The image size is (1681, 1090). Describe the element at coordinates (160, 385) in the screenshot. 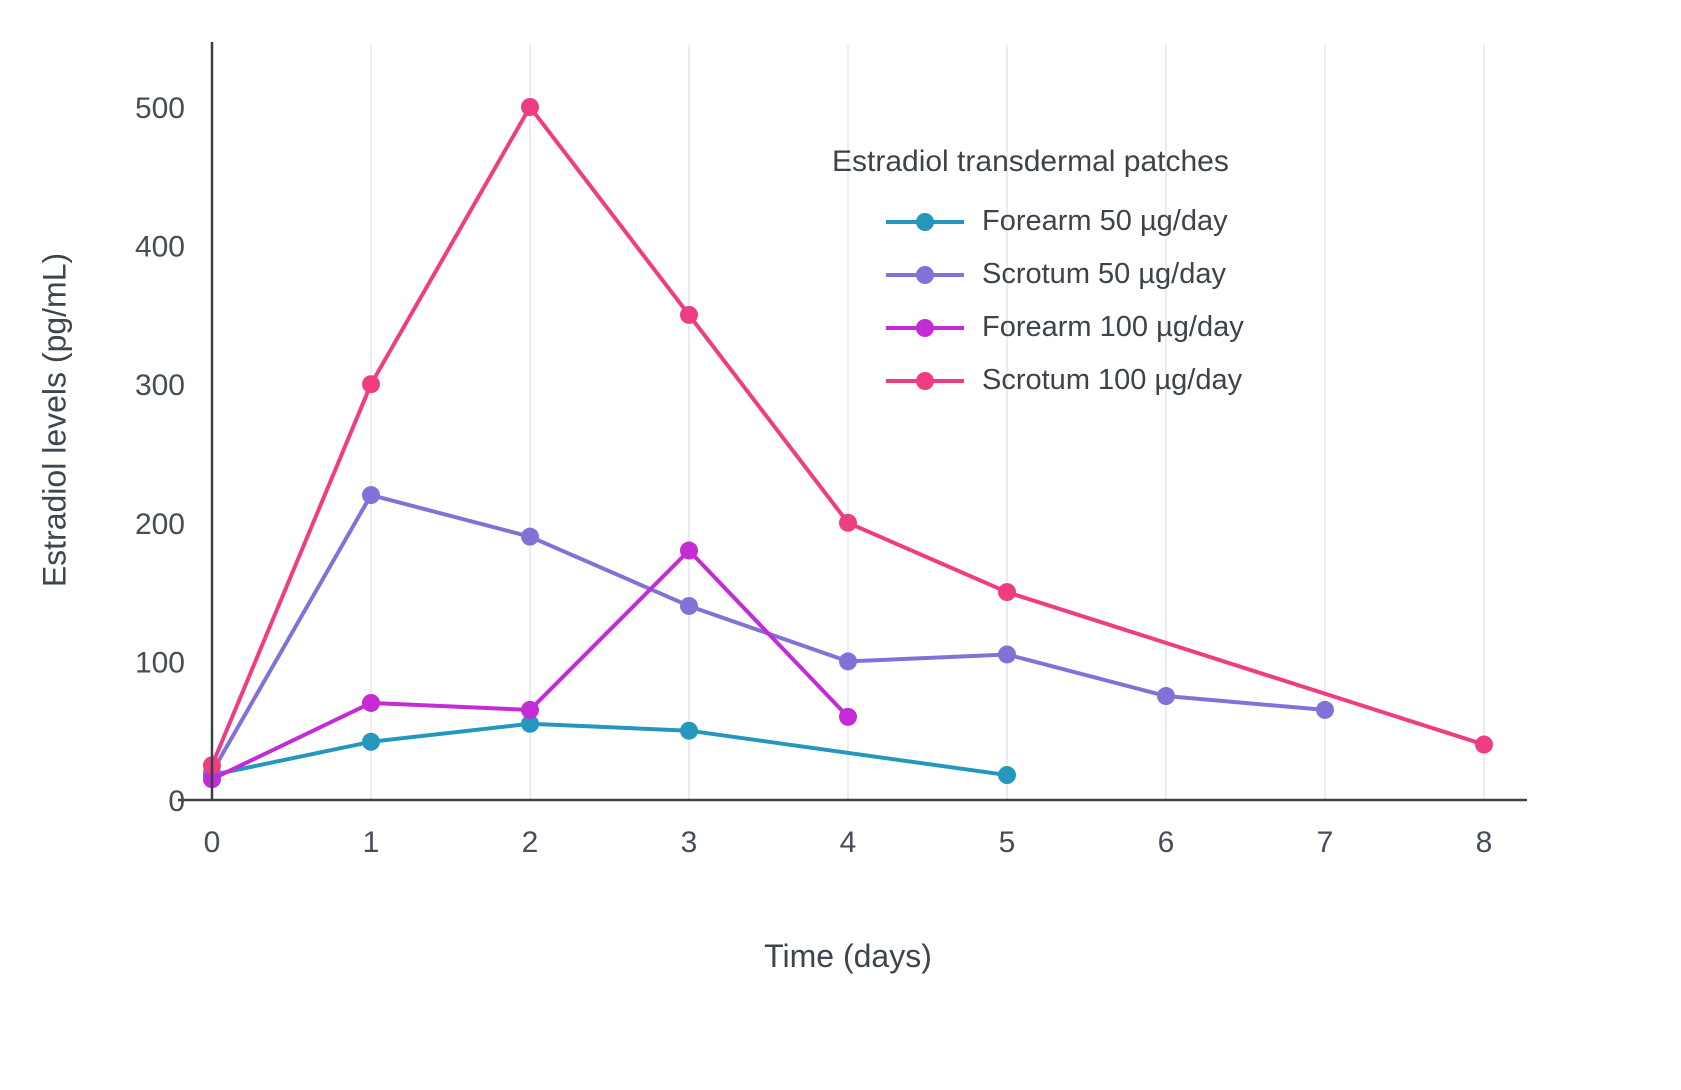

I see `y-tick-label: 300` at that location.